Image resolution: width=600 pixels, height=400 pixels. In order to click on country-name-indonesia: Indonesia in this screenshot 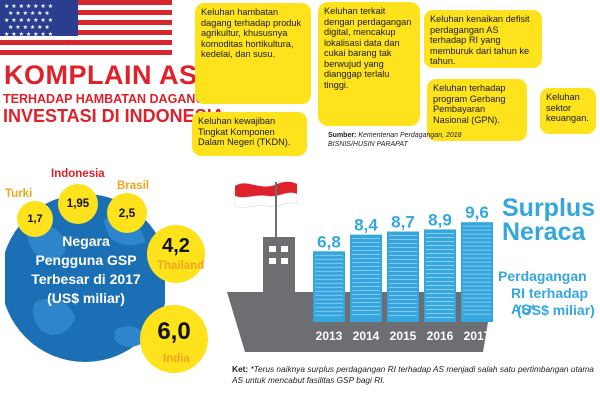, I will do `click(78, 174)`.